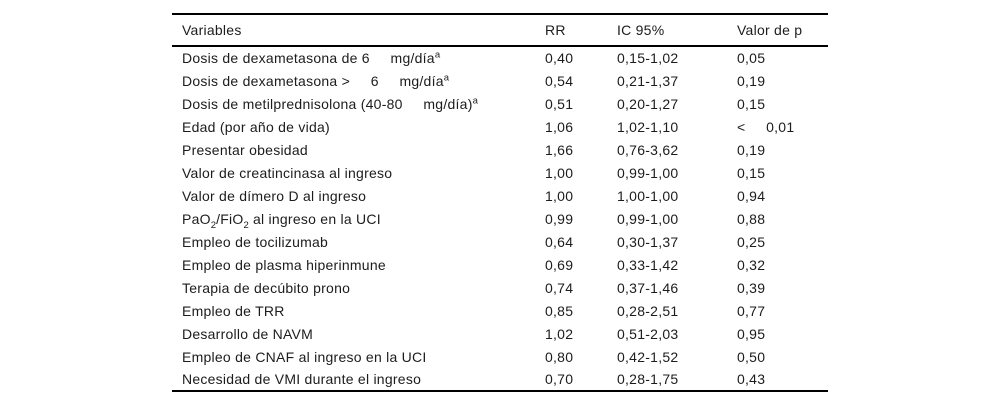 The image size is (1000, 415). Describe the element at coordinates (233, 310) in the screenshot. I see `variable-label: Empleo de TRR` at that location.